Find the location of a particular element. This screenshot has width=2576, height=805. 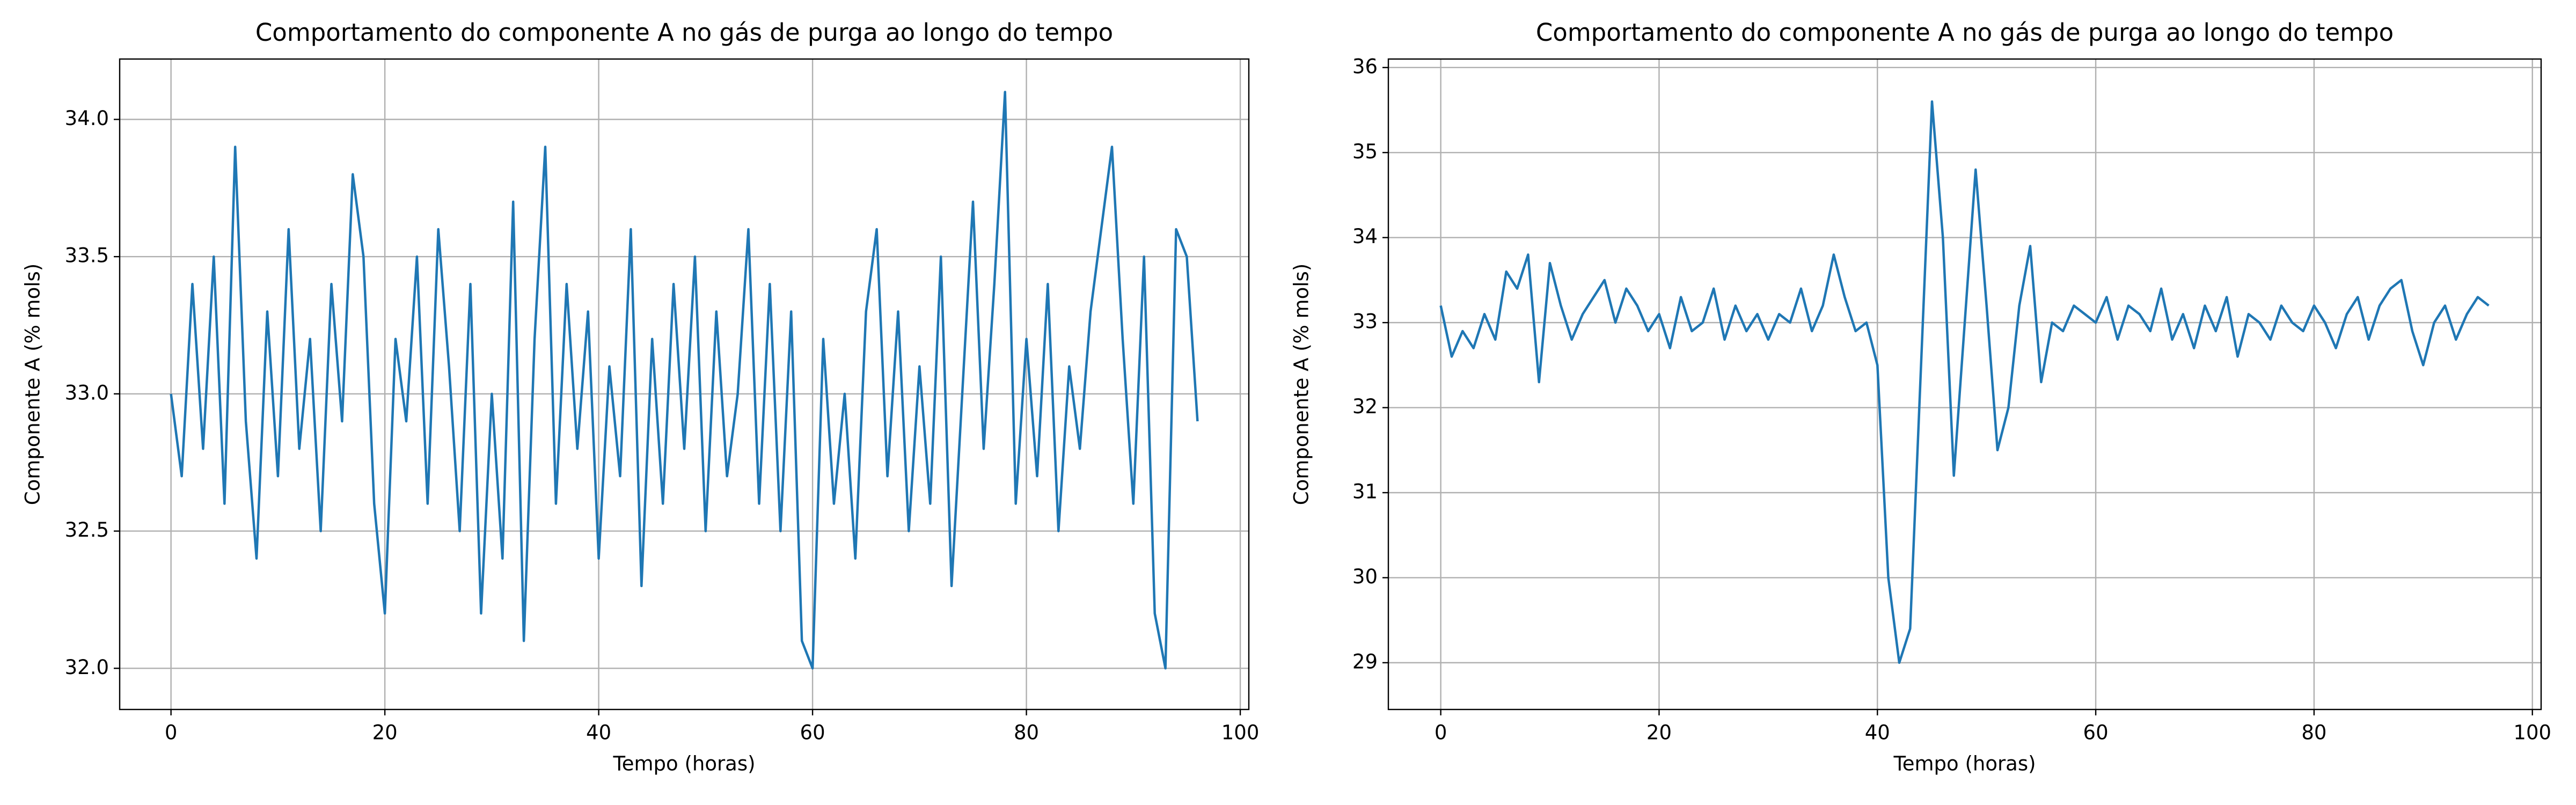

y-tick-label: 34 is located at coordinates (1365, 236).